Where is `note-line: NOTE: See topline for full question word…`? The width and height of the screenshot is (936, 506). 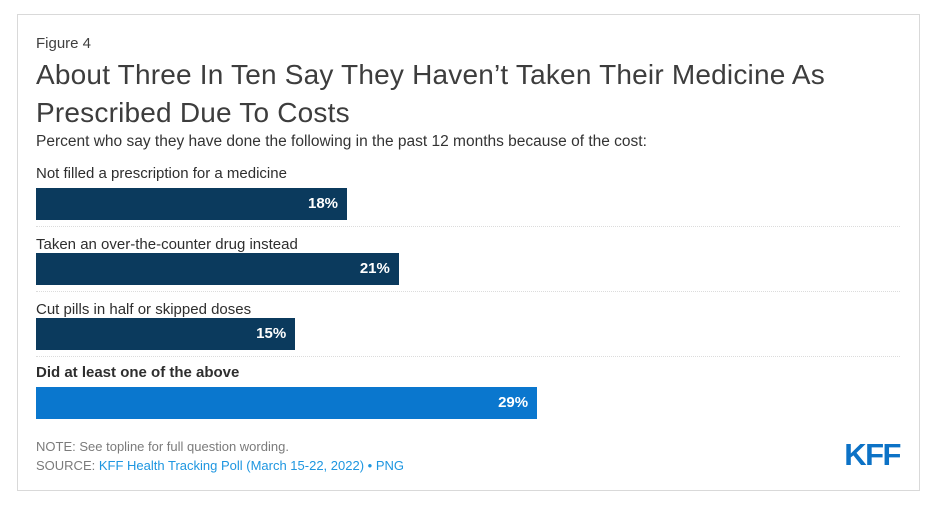 note-line: NOTE: See topline for full question word… is located at coordinates (220, 447).